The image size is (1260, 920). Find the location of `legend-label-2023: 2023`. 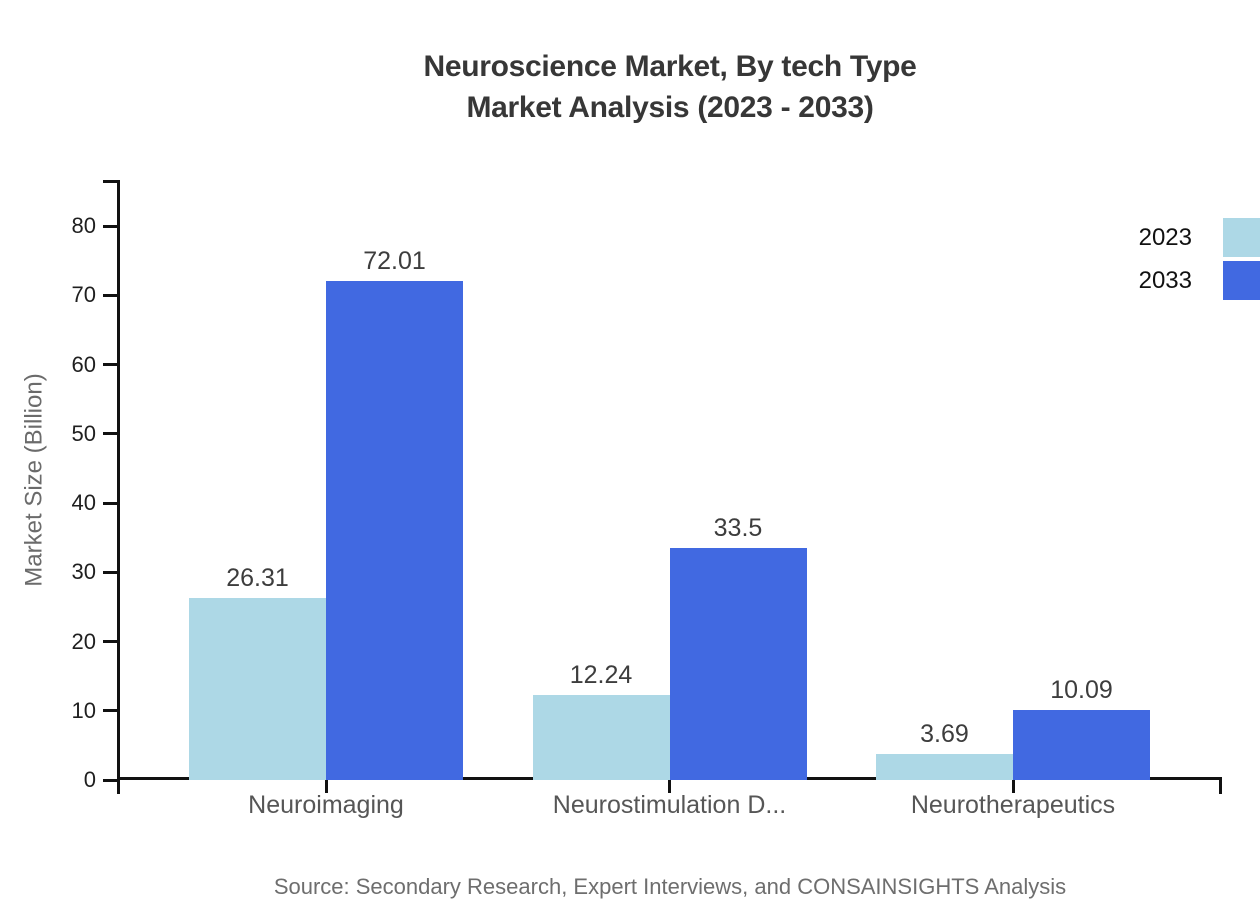

legend-label-2023: 2023 is located at coordinates (1165, 237).